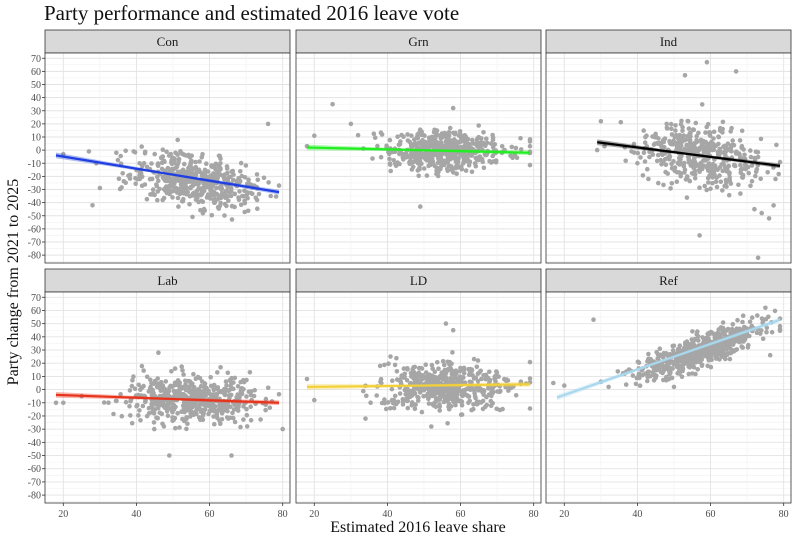  I want to click on facet-ld: LD 20 40 60 80, so click(418, 394).